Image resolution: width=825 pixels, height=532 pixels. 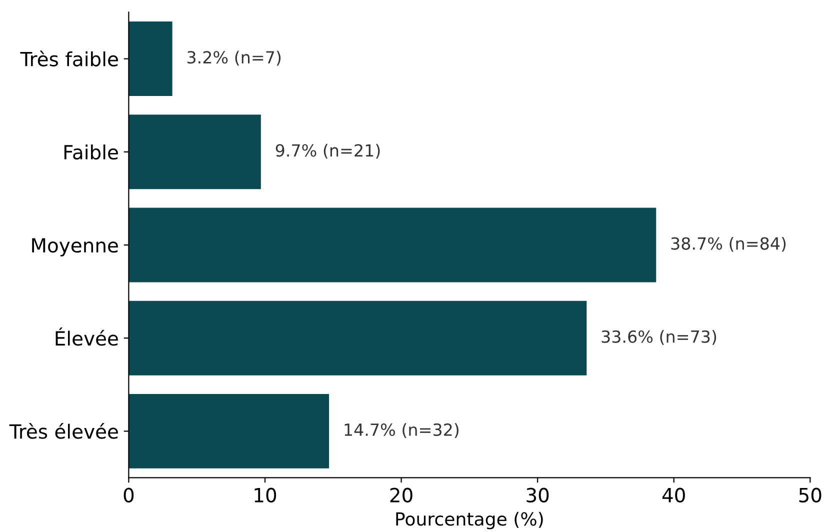 What do you see at coordinates (401, 495) in the screenshot?
I see `x-tick-label: 20` at bounding box center [401, 495].